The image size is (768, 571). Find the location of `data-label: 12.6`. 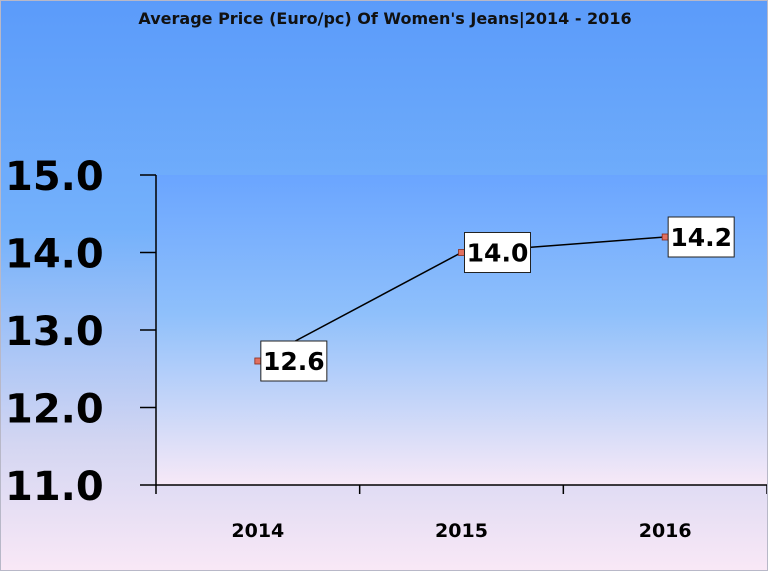

data-label: 12.6 is located at coordinates (294, 361).